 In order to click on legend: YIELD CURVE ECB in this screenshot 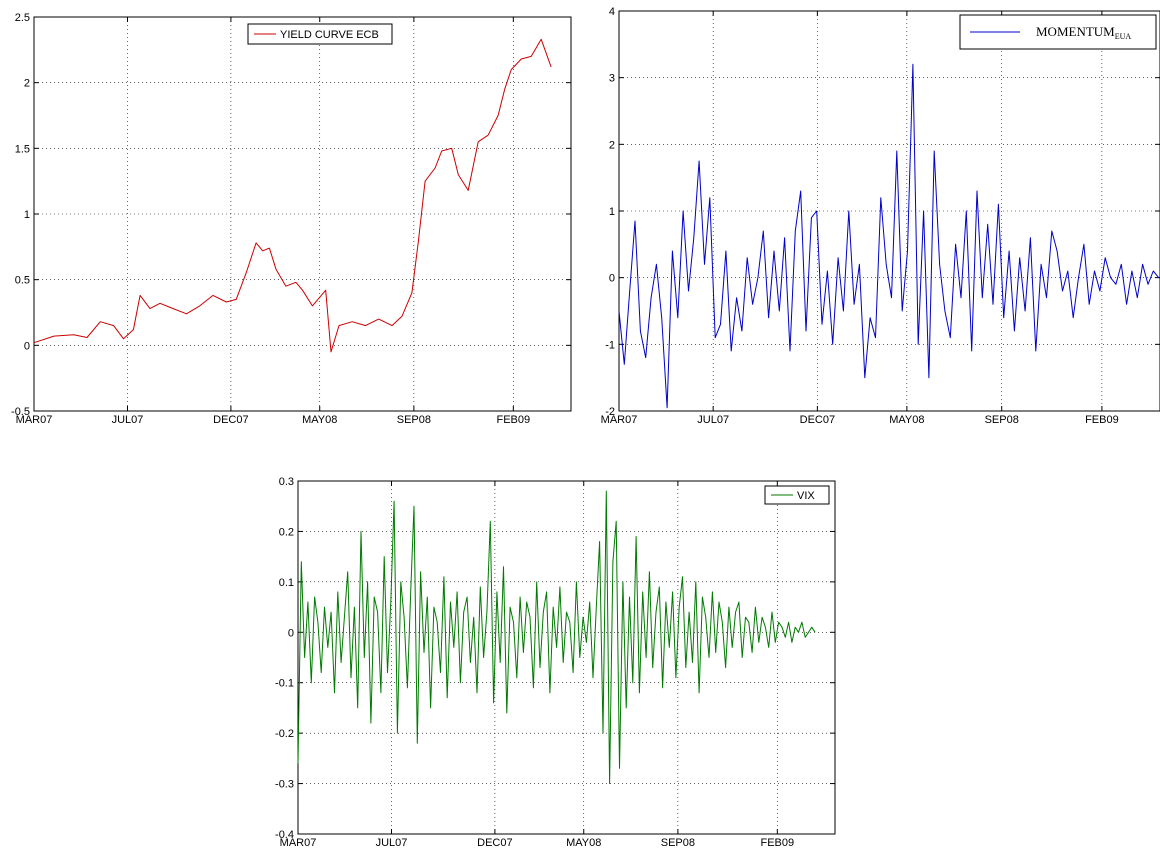, I will do `click(320, 34)`.